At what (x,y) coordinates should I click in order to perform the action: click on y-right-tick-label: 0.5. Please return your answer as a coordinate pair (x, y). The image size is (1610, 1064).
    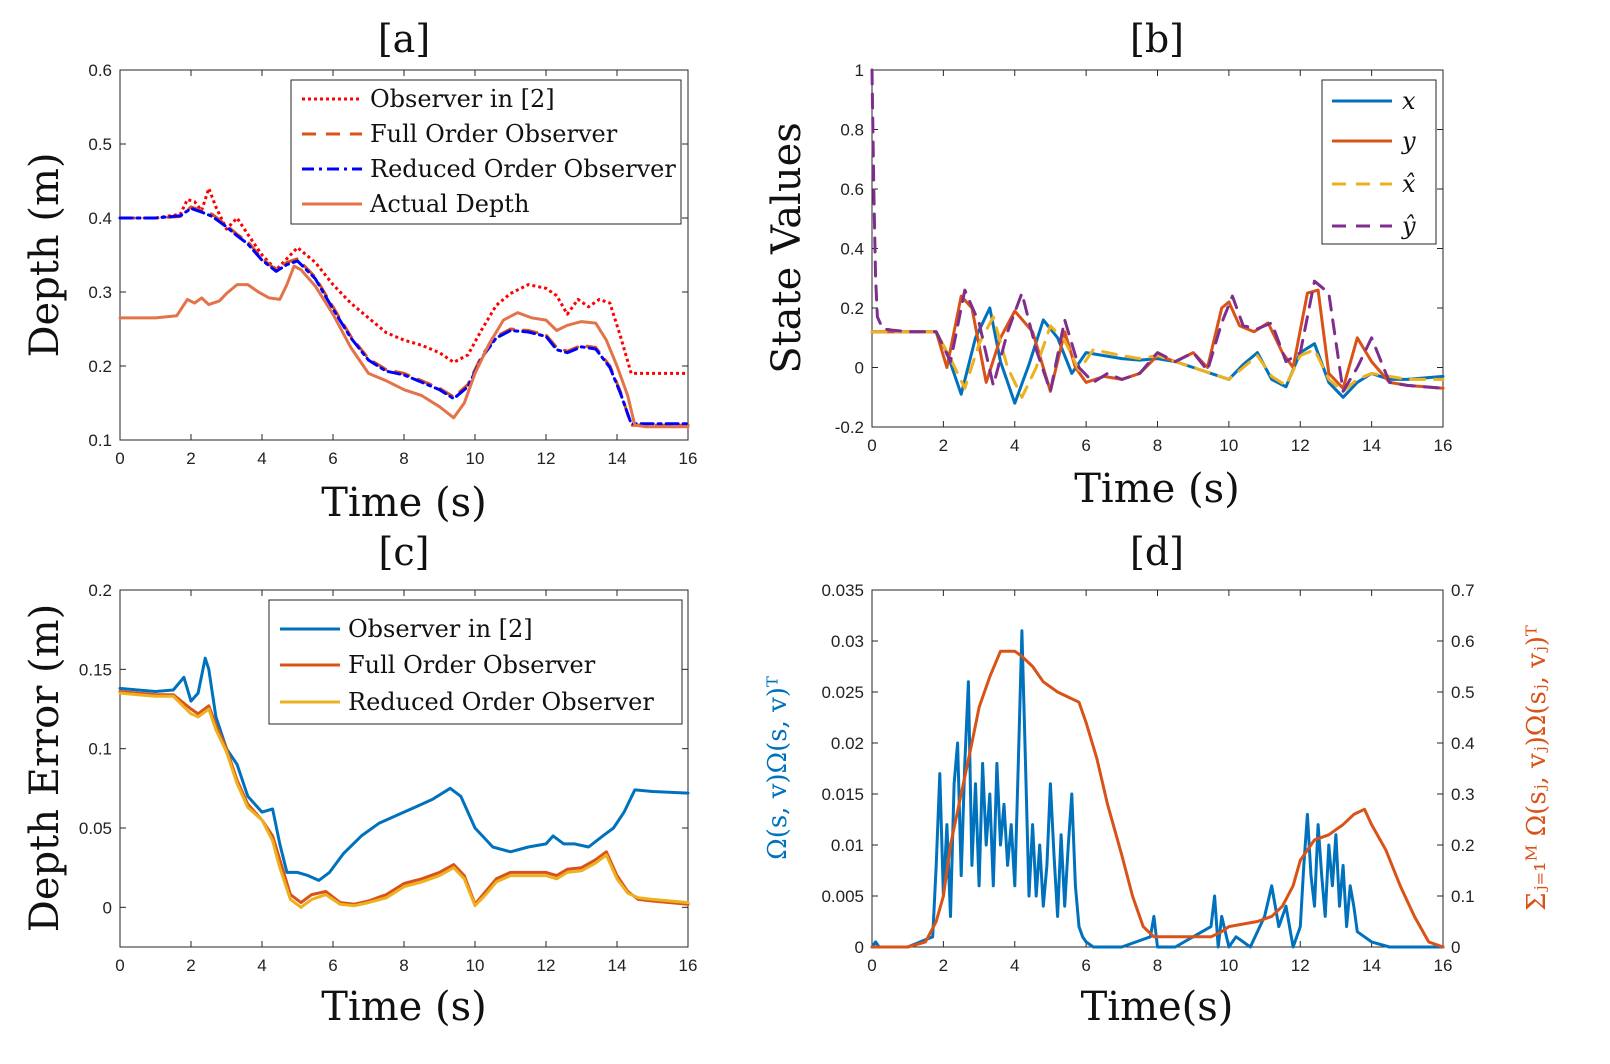
    Looking at the image, I should click on (1463, 692).